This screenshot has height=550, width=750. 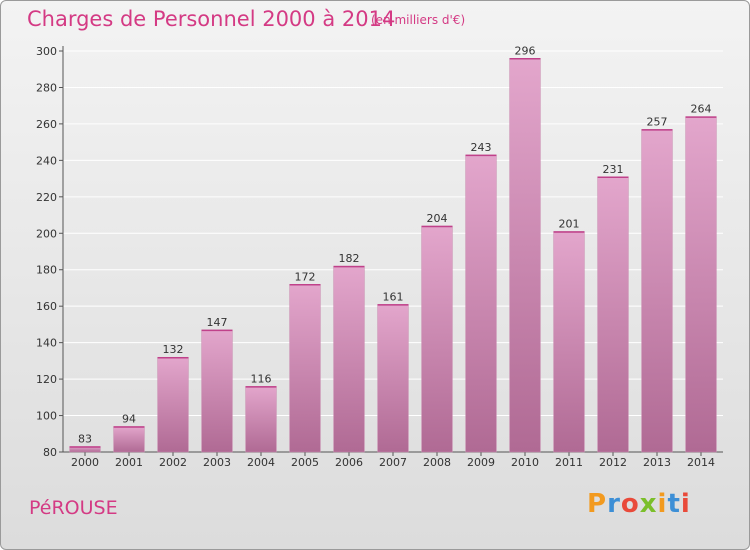 I want to click on commune-name: PéROUSE, so click(x=73, y=508).